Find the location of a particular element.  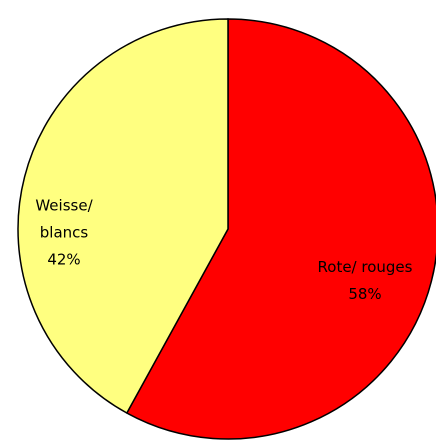

category-label: Rote/ rouges is located at coordinates (365, 267).